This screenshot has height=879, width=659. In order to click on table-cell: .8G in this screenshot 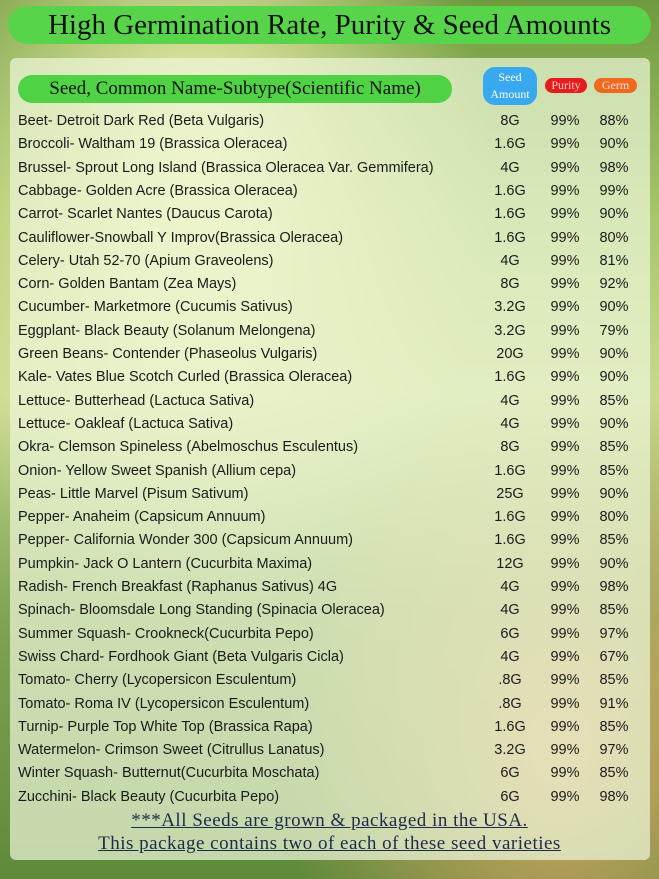, I will do `click(510, 703)`.